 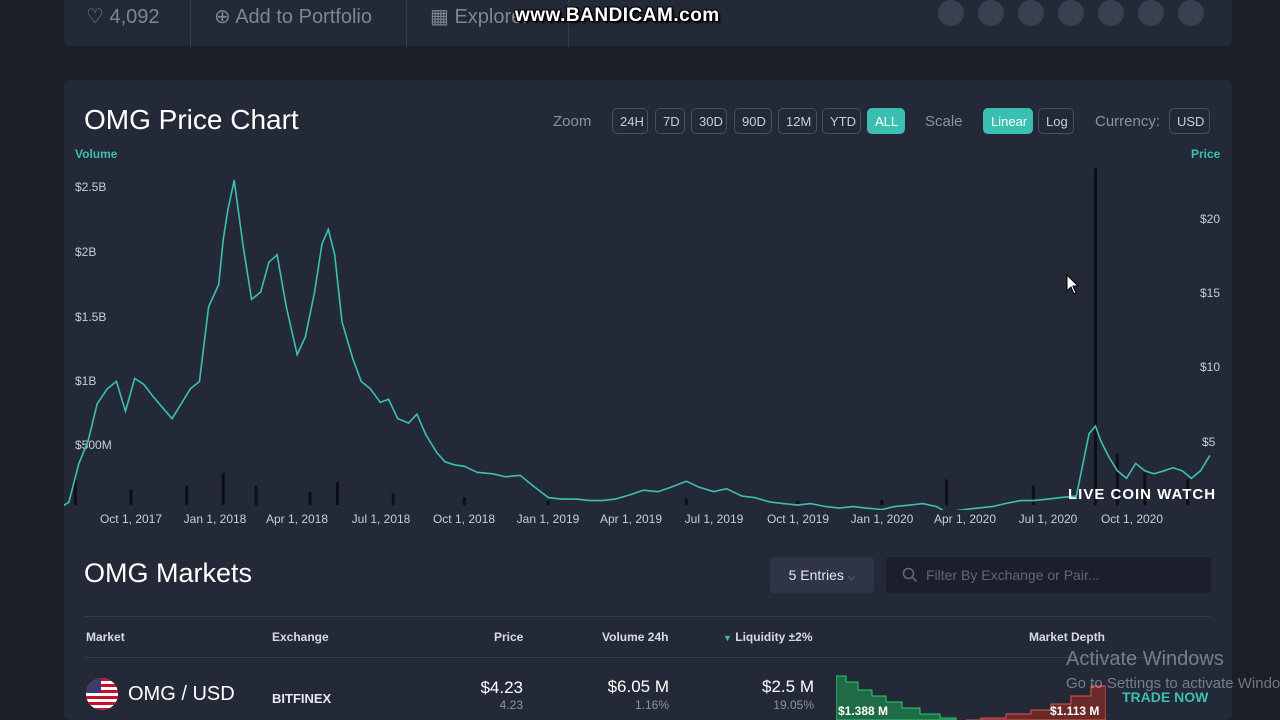 I want to click on zoom-24h-button: 24H, so click(x=630, y=121).